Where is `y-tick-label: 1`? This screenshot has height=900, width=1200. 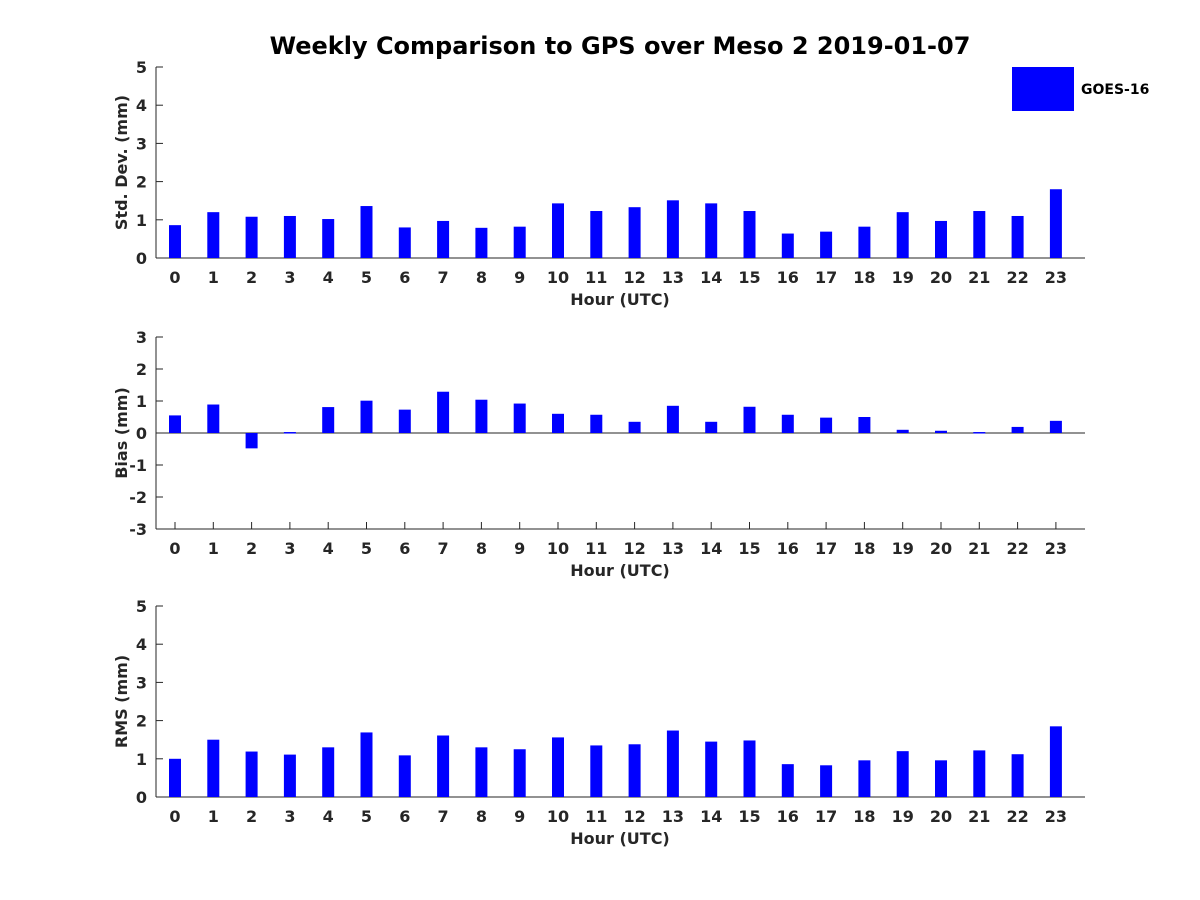 y-tick-label: 1 is located at coordinates (141, 401).